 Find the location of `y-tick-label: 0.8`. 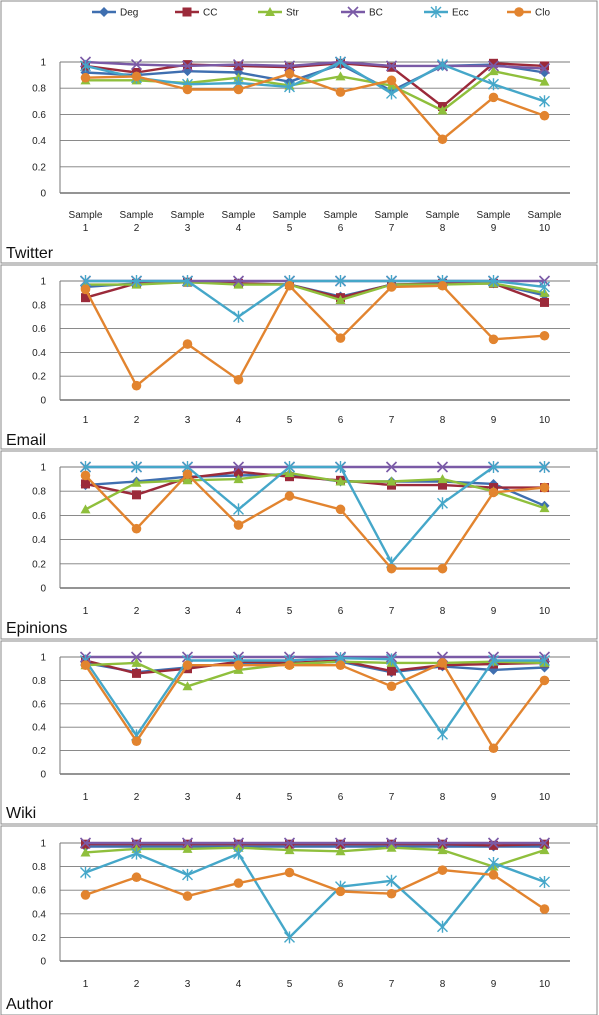

y-tick-label: 0.8 is located at coordinates (39, 492).